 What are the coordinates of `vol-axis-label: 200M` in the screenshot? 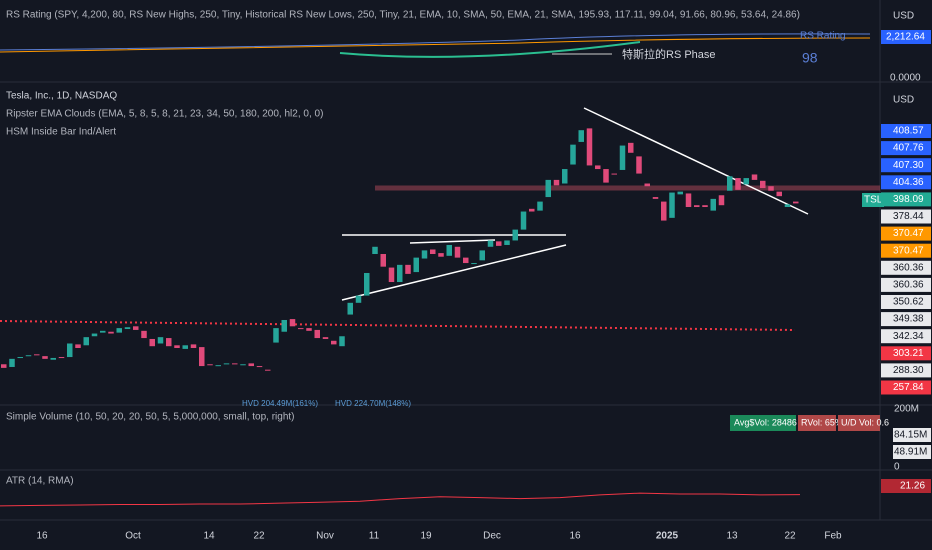 It's located at (906, 409).